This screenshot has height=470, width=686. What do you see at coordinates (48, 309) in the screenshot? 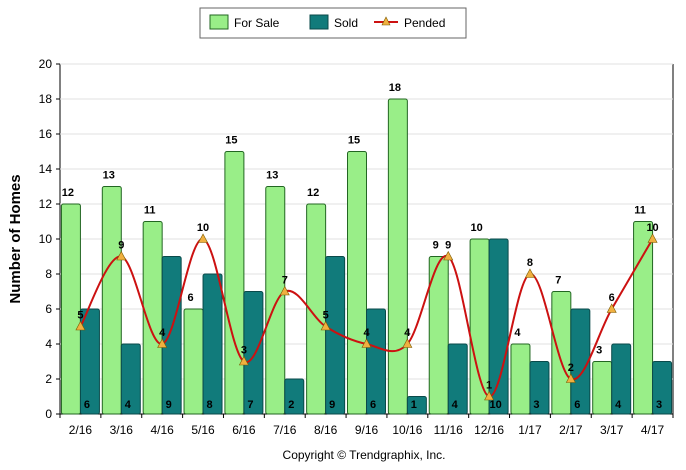
I see `y-tick-label: 6` at bounding box center [48, 309].